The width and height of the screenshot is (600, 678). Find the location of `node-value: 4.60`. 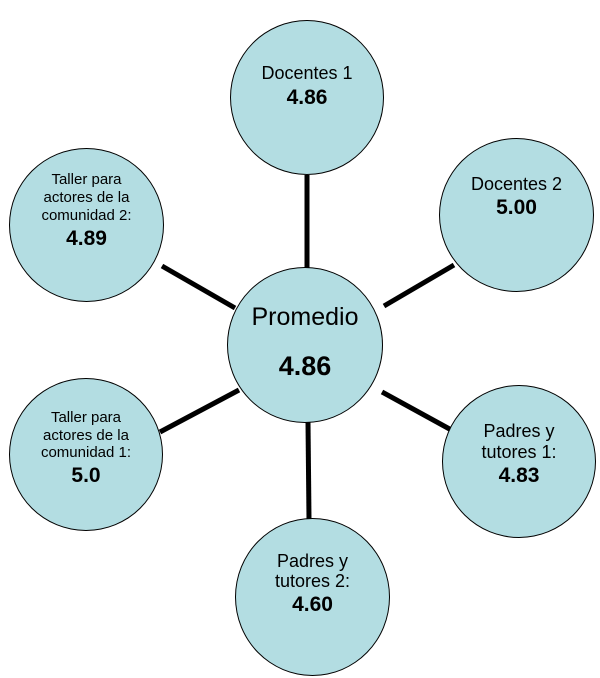

node-value: 4.60 is located at coordinates (312, 605).